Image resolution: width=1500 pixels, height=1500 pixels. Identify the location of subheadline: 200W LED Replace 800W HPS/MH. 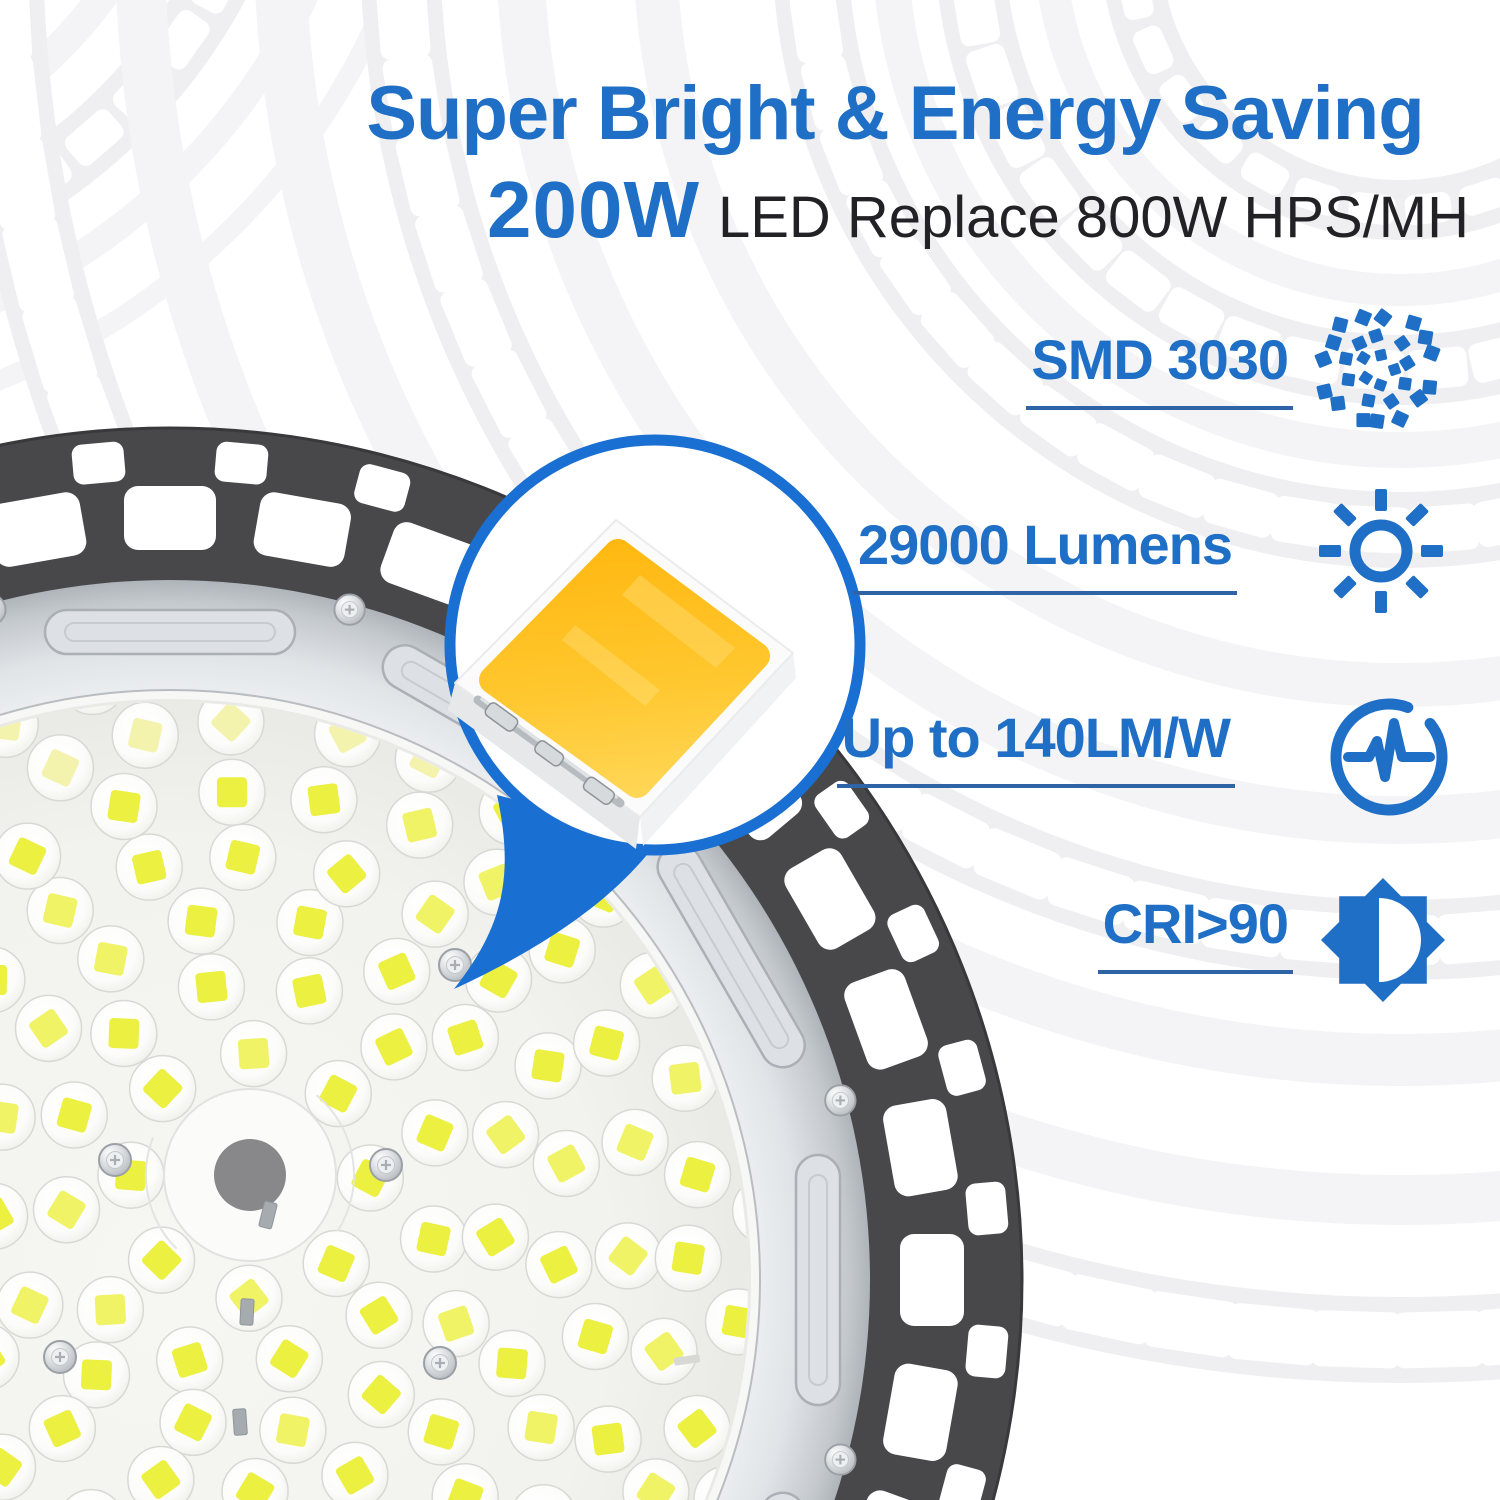
(934, 210).